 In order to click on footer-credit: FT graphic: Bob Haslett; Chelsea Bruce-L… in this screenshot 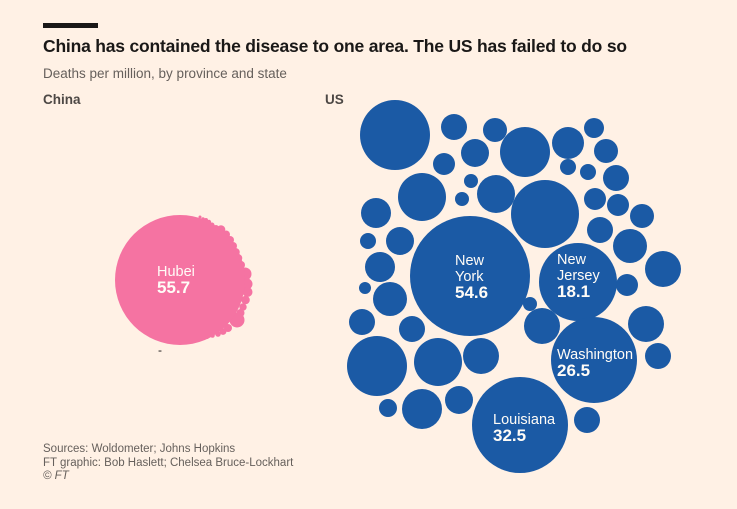, I will do `click(168, 462)`.